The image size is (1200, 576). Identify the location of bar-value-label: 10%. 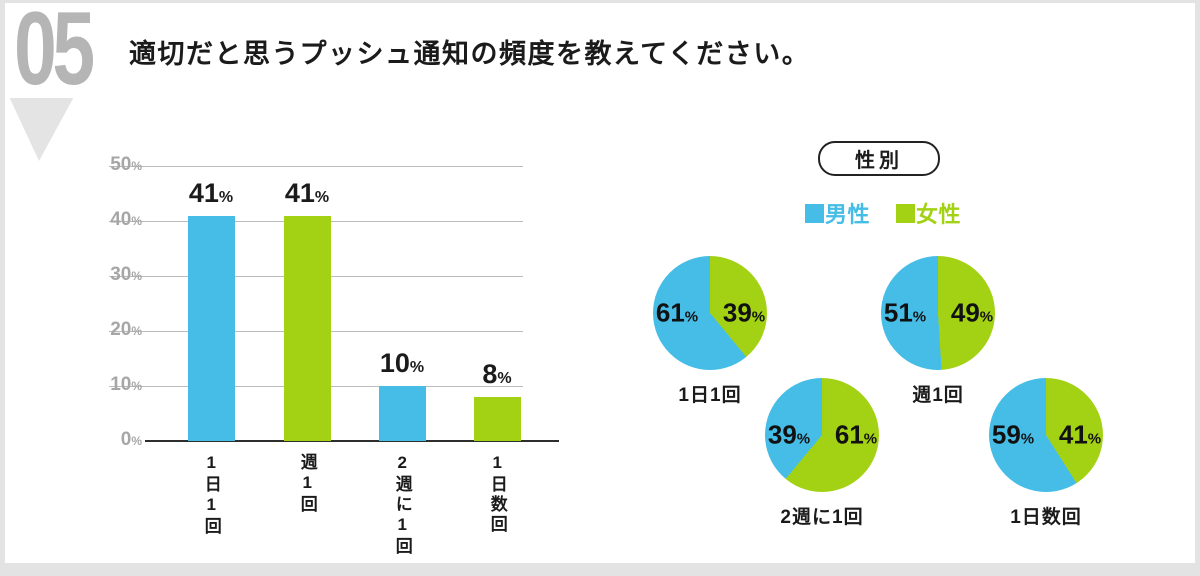
(402, 363).